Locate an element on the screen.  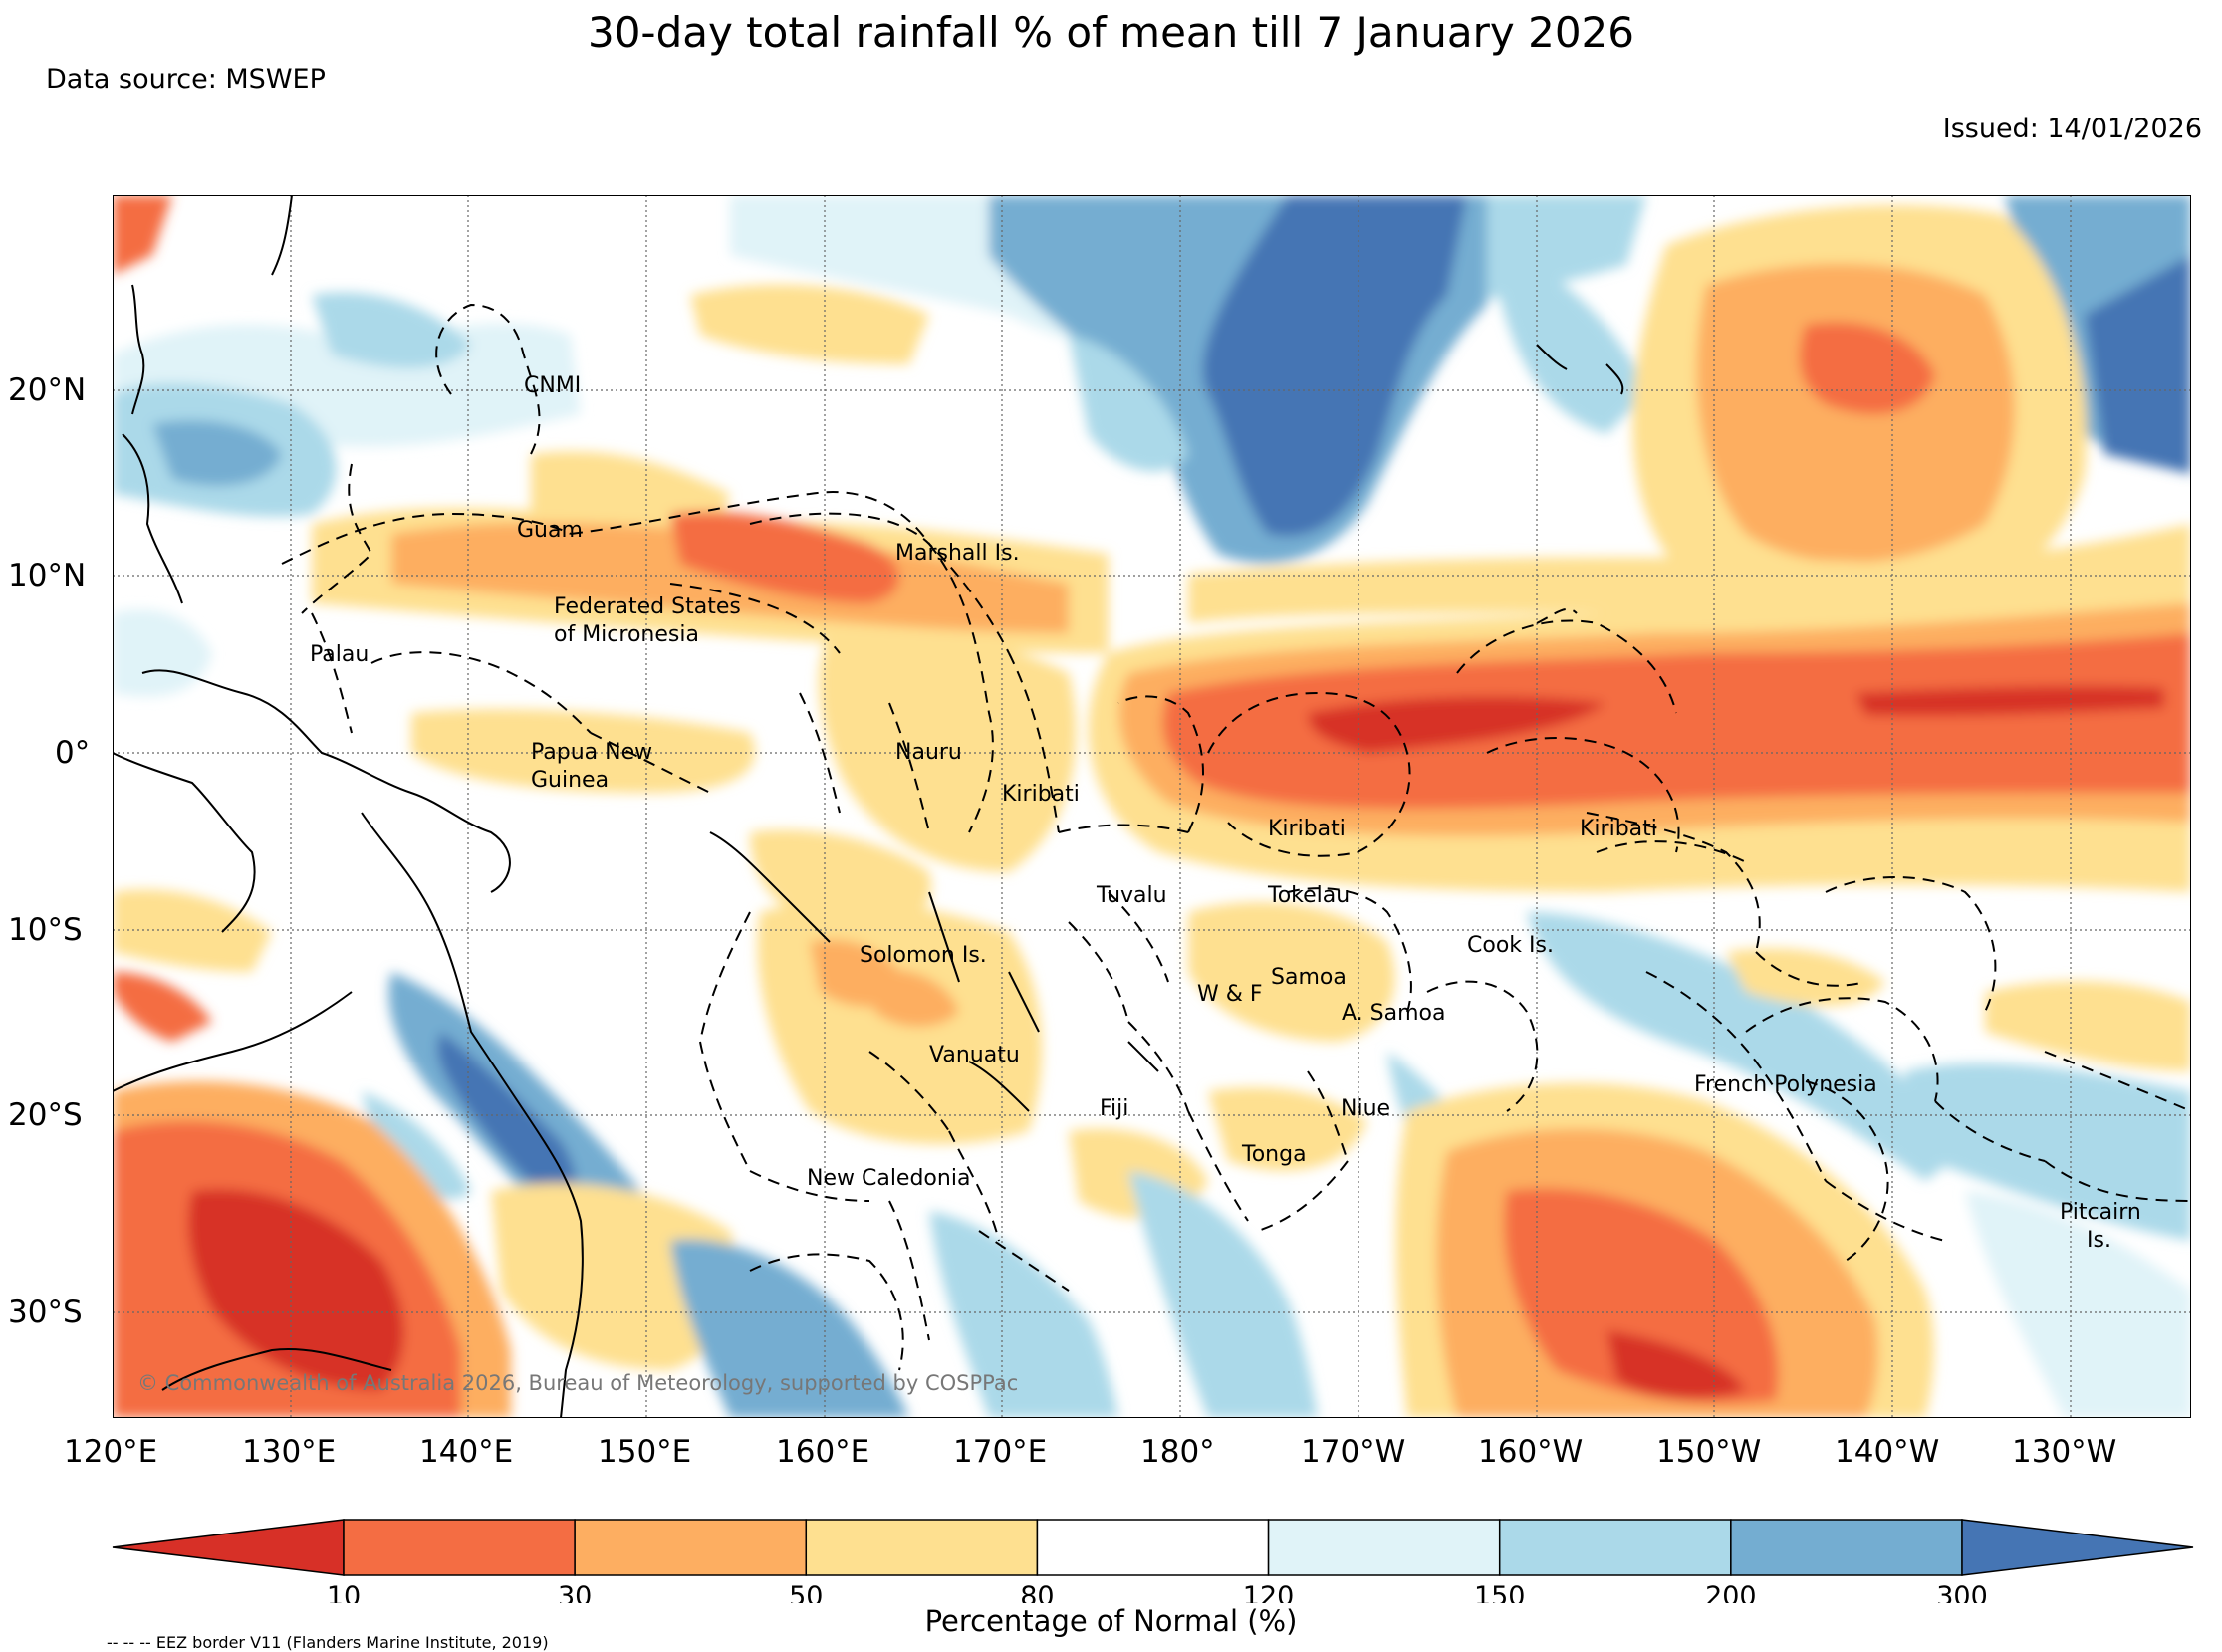
label-cnmi: CNMI is located at coordinates (553, 385).